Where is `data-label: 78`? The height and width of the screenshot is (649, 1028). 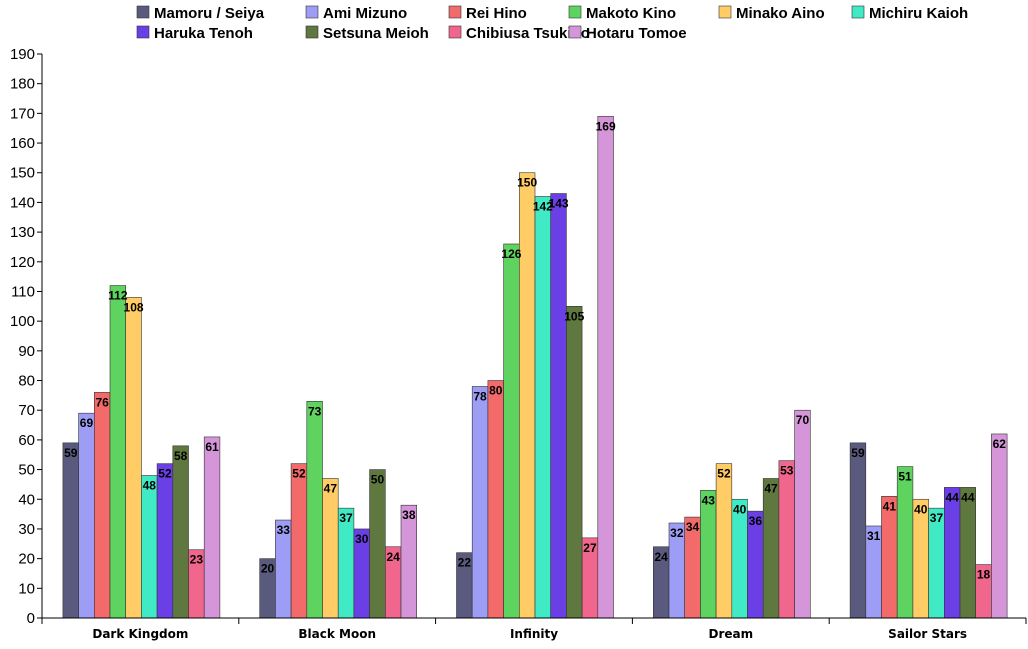 data-label: 78 is located at coordinates (480, 396).